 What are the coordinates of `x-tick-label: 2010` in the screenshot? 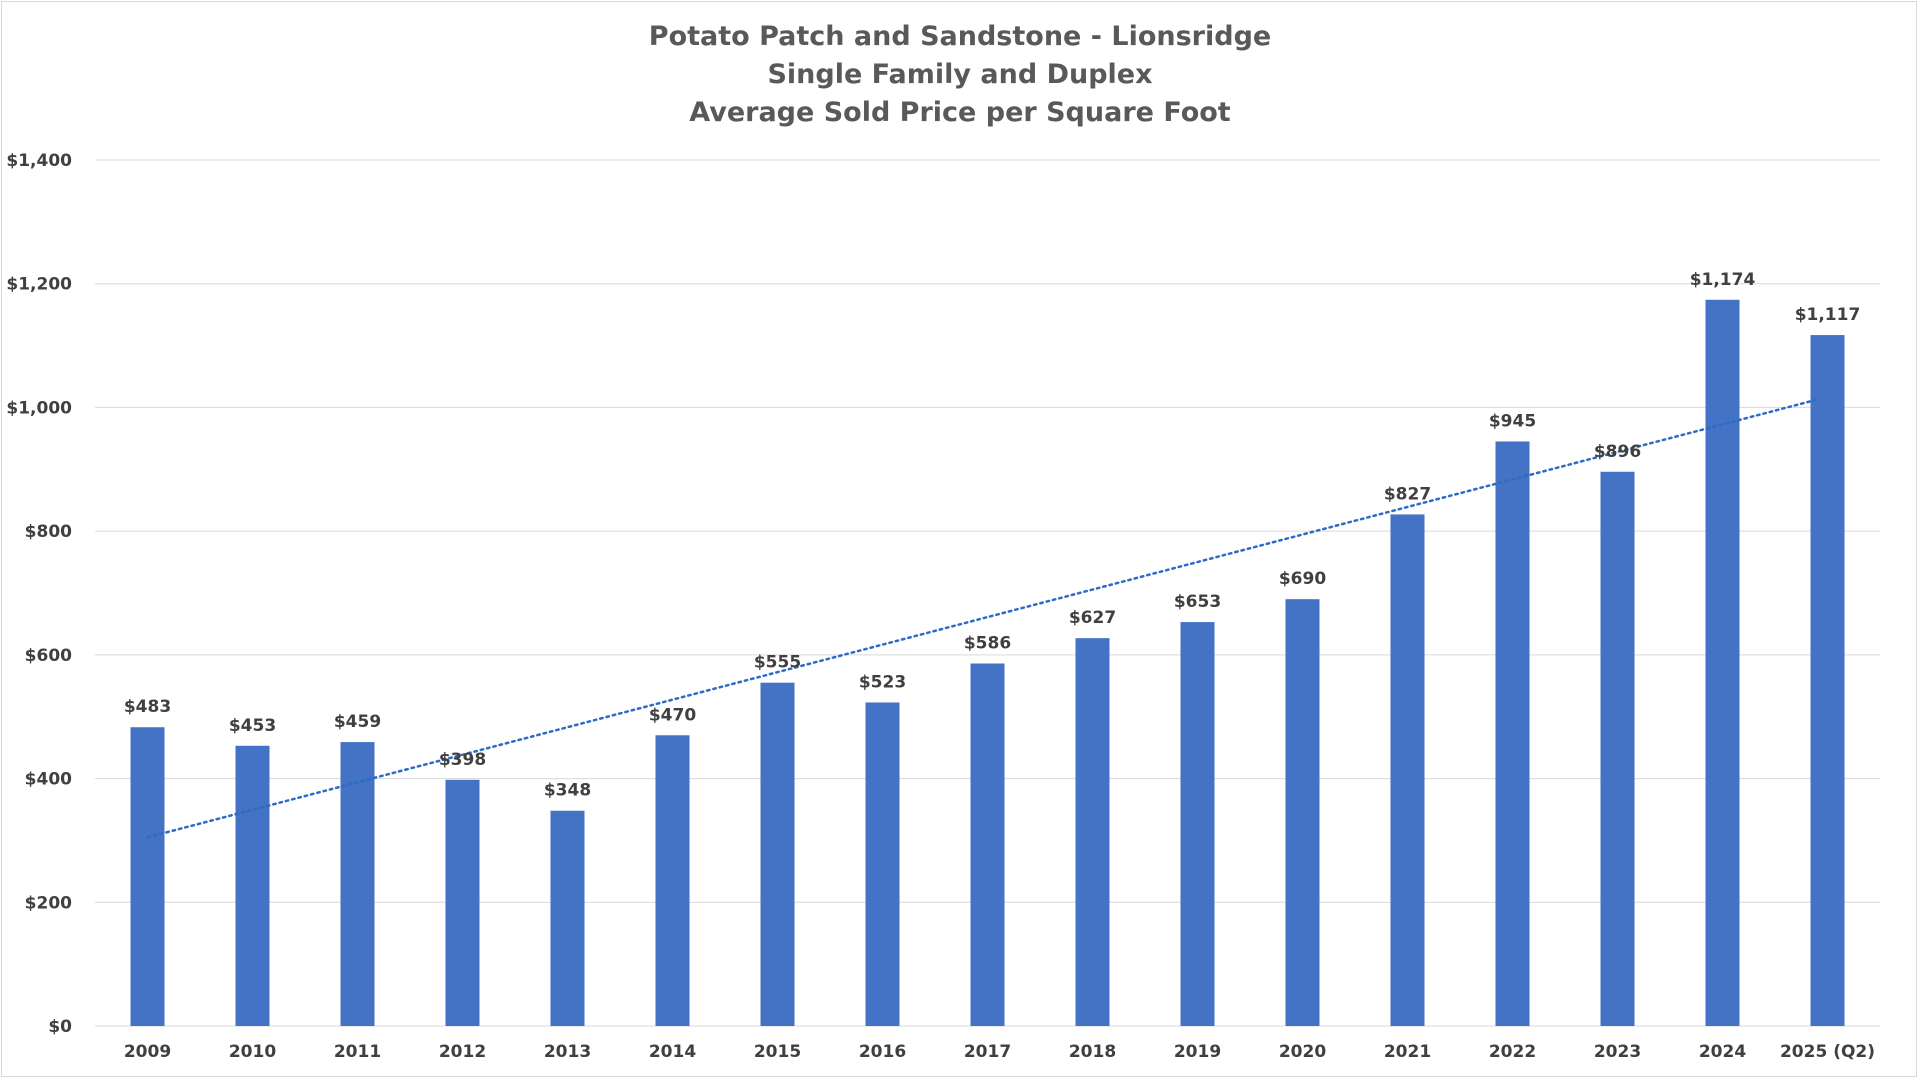 It's located at (252, 1052).